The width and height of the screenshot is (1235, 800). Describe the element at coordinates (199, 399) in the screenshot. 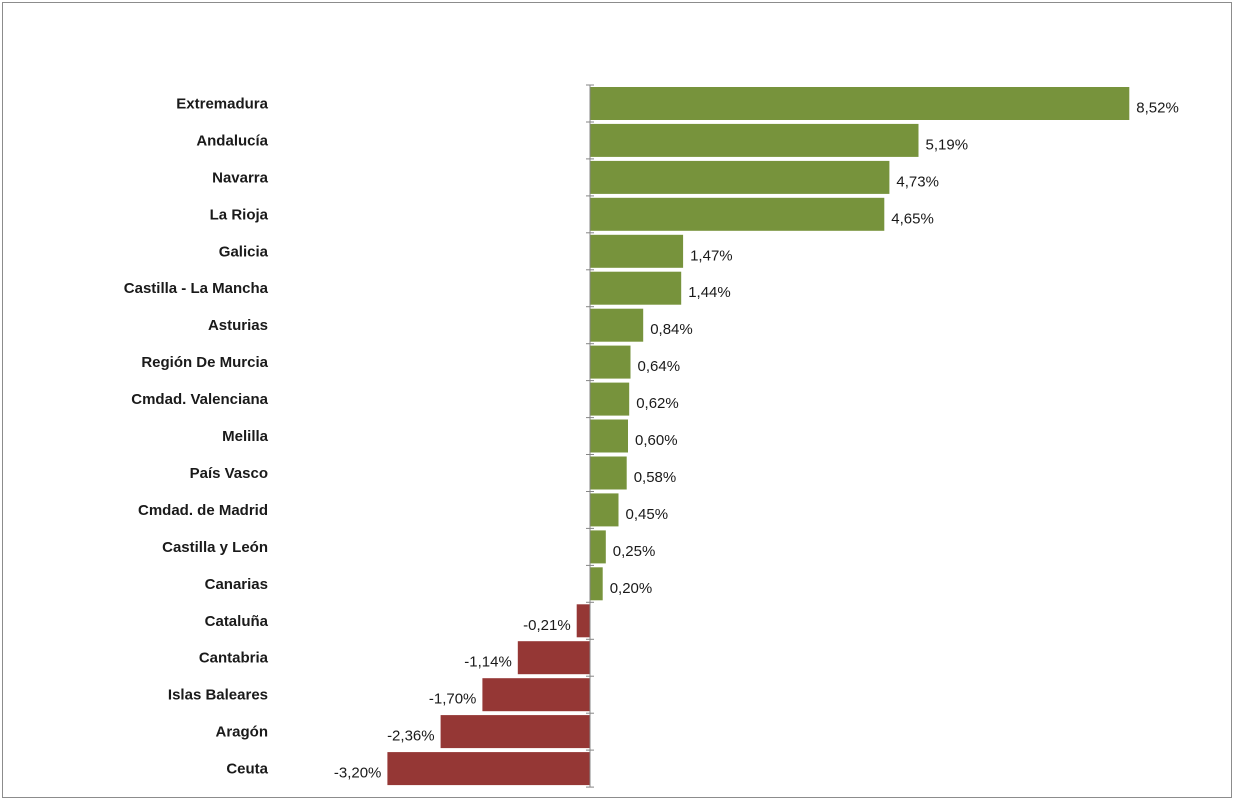

I see `category-label: Cmdad. Valenciana` at that location.